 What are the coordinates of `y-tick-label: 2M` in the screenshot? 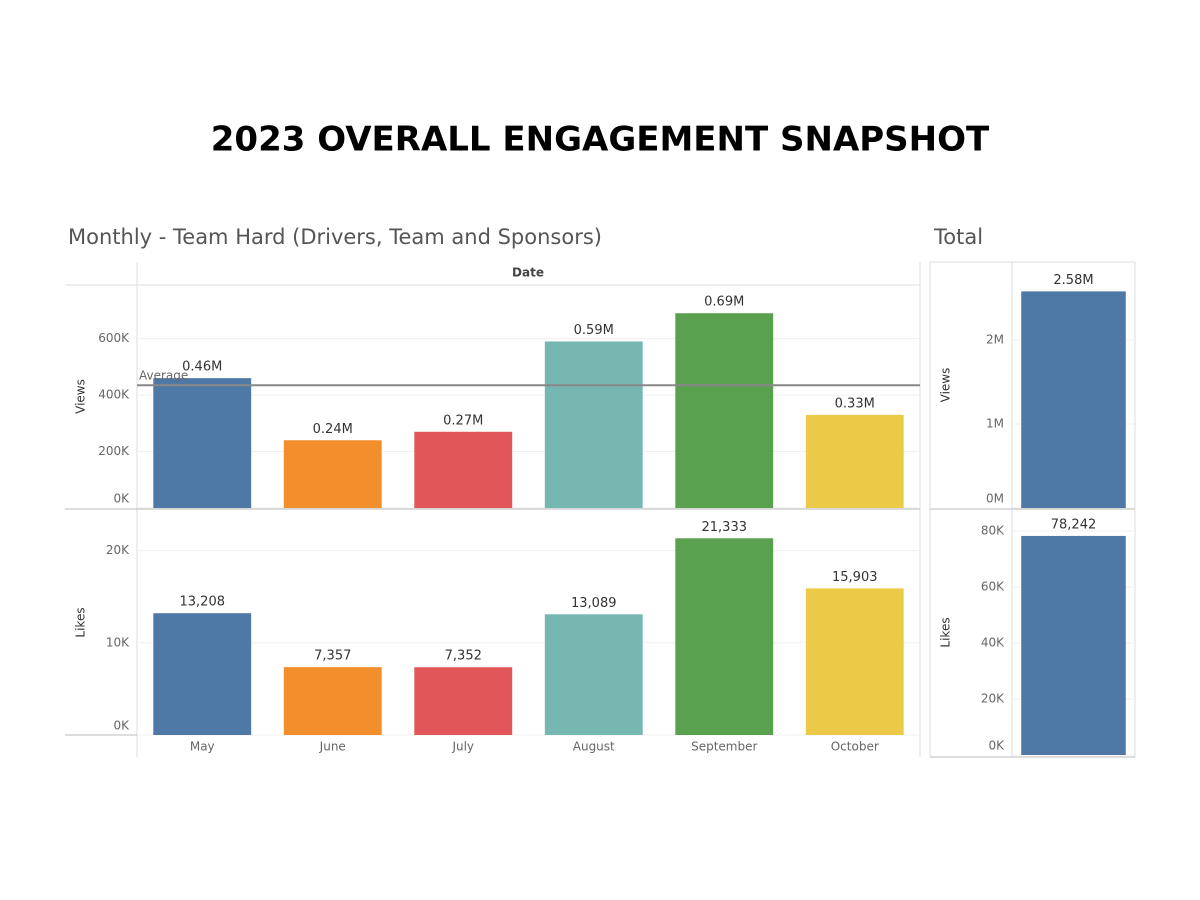 It's located at (995, 340).